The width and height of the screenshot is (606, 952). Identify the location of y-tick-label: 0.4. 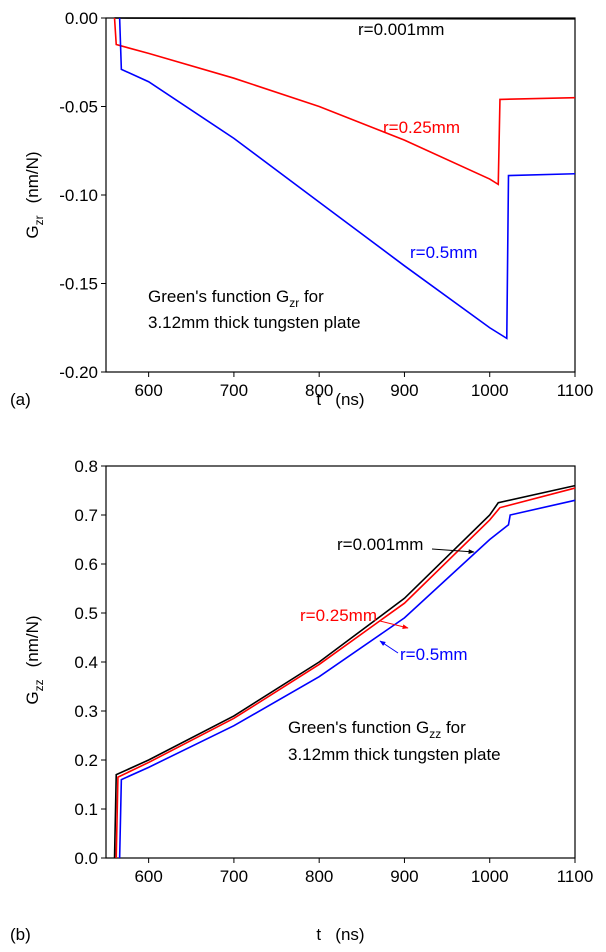
(86, 662).